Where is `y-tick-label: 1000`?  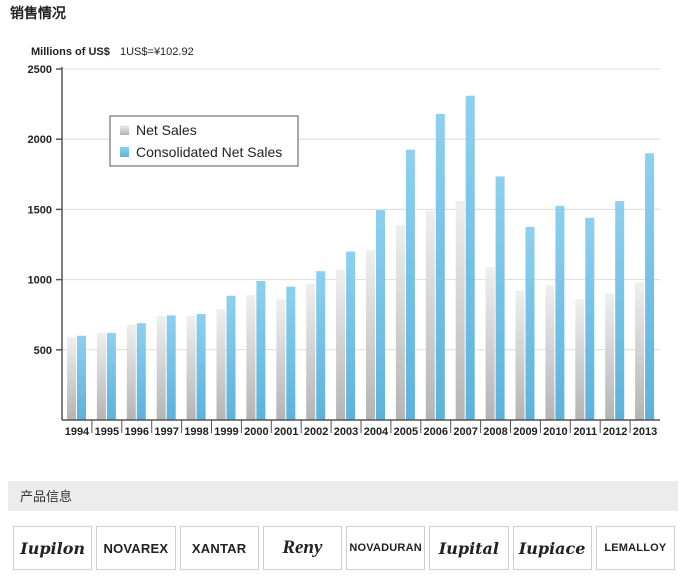
y-tick-label: 1000 is located at coordinates (40, 281).